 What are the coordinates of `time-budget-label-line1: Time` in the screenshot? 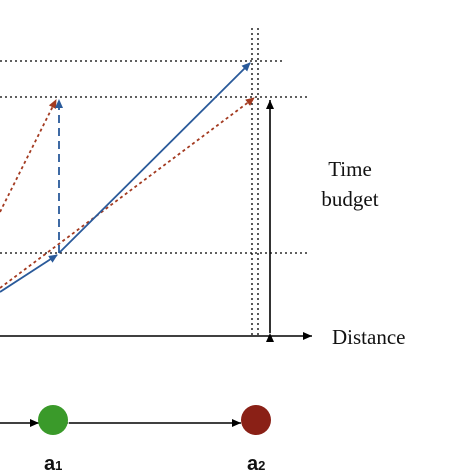 It's located at (350, 169).